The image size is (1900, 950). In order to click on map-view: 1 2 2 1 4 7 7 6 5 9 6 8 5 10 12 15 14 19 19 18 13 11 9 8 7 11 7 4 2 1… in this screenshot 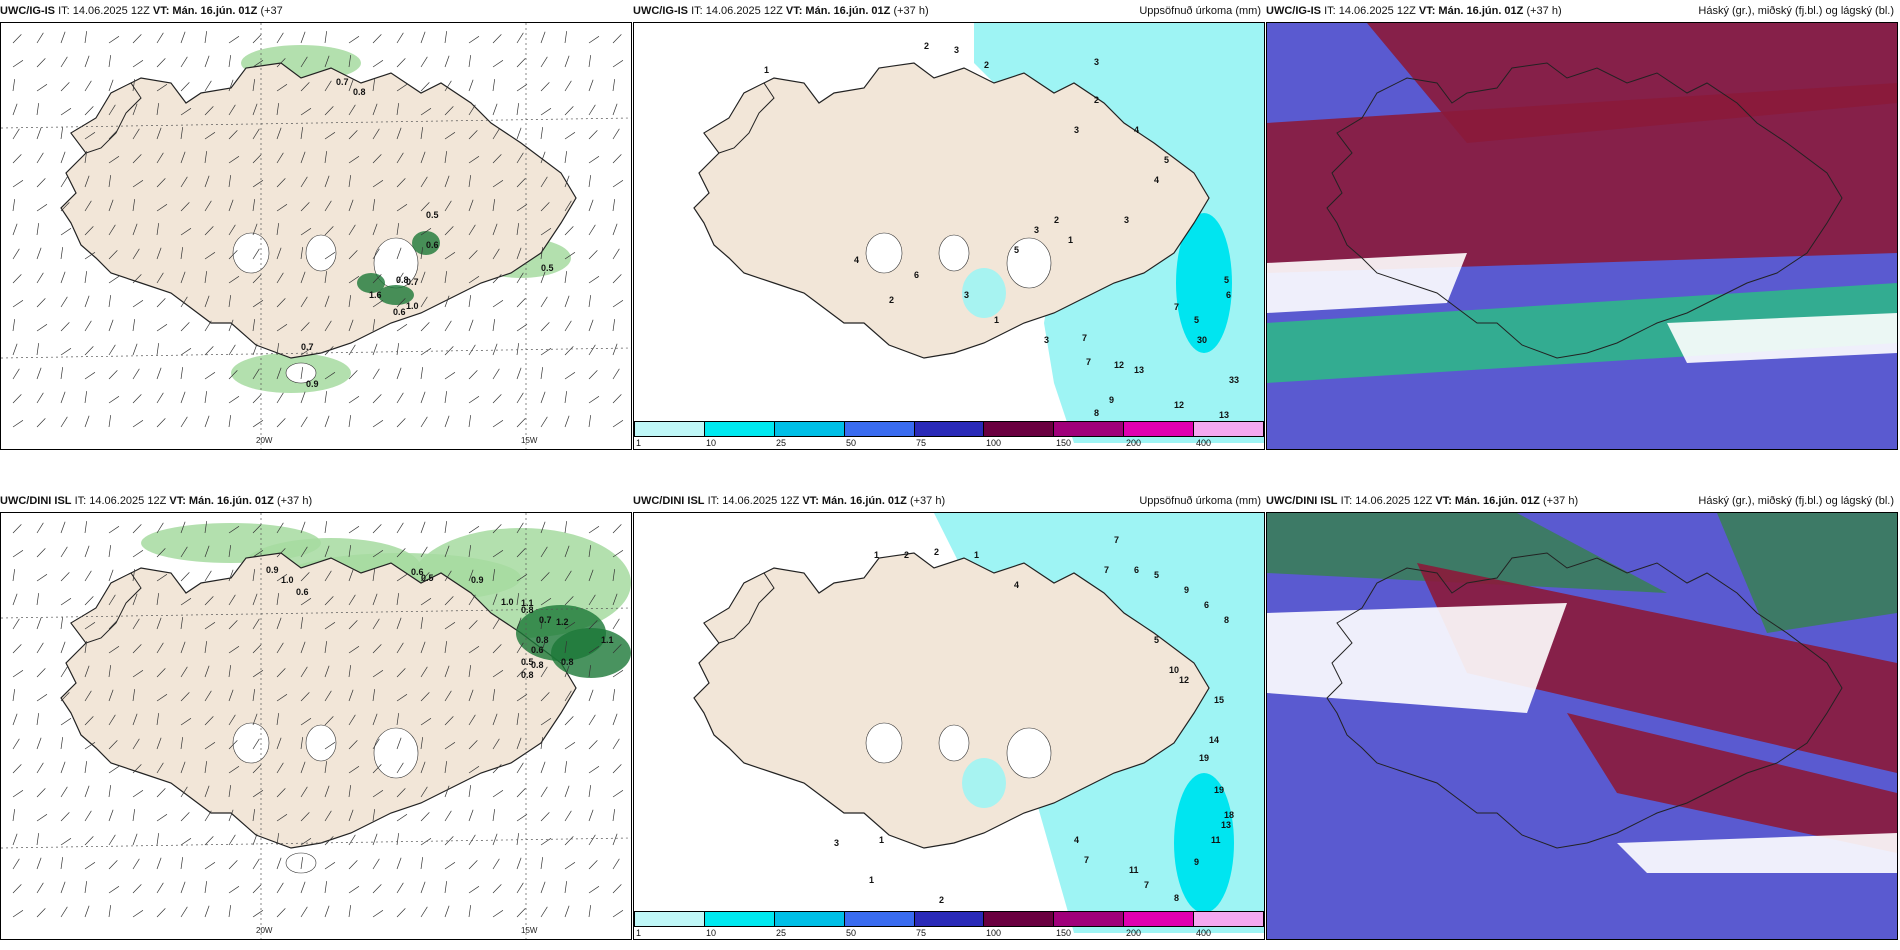, I will do `click(949, 726)`.